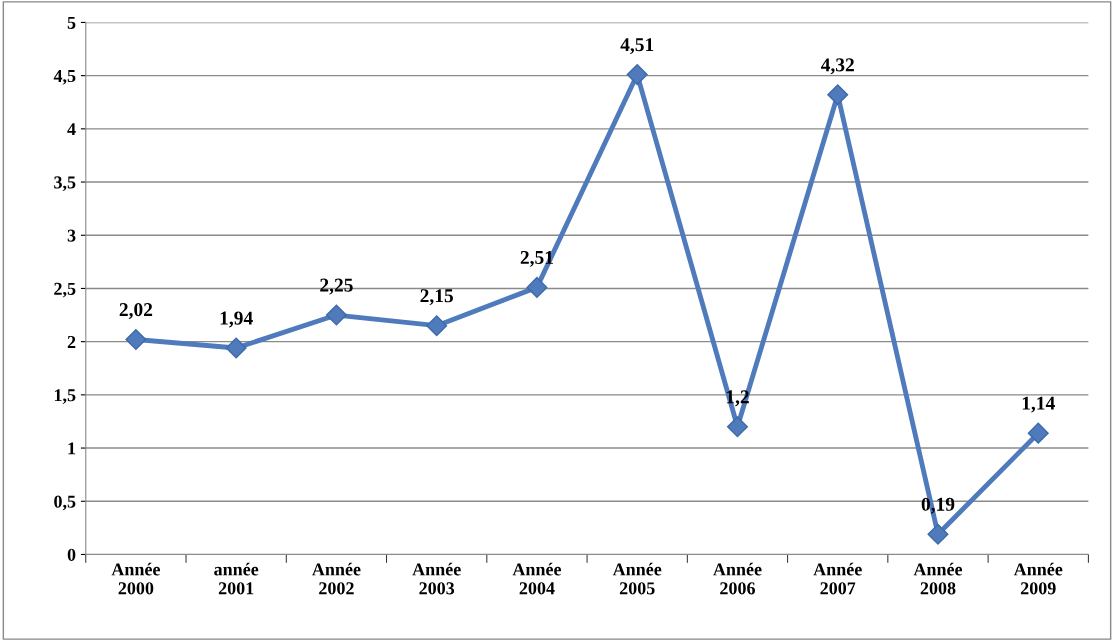 The height and width of the screenshot is (641, 1114). I want to click on y-tick-label: 2,5, so click(65, 290).